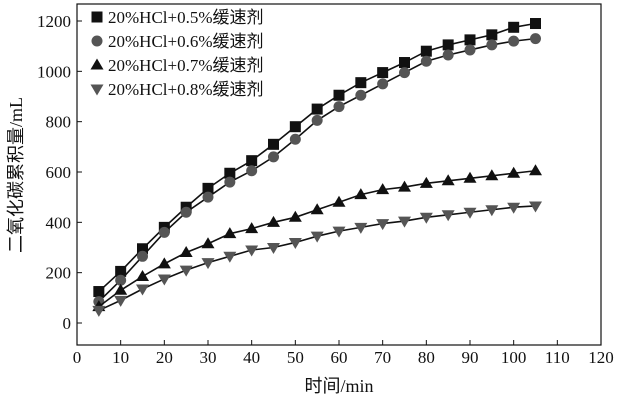  What do you see at coordinates (164, 357) in the screenshot?
I see `x-tick-label: 20` at bounding box center [164, 357].